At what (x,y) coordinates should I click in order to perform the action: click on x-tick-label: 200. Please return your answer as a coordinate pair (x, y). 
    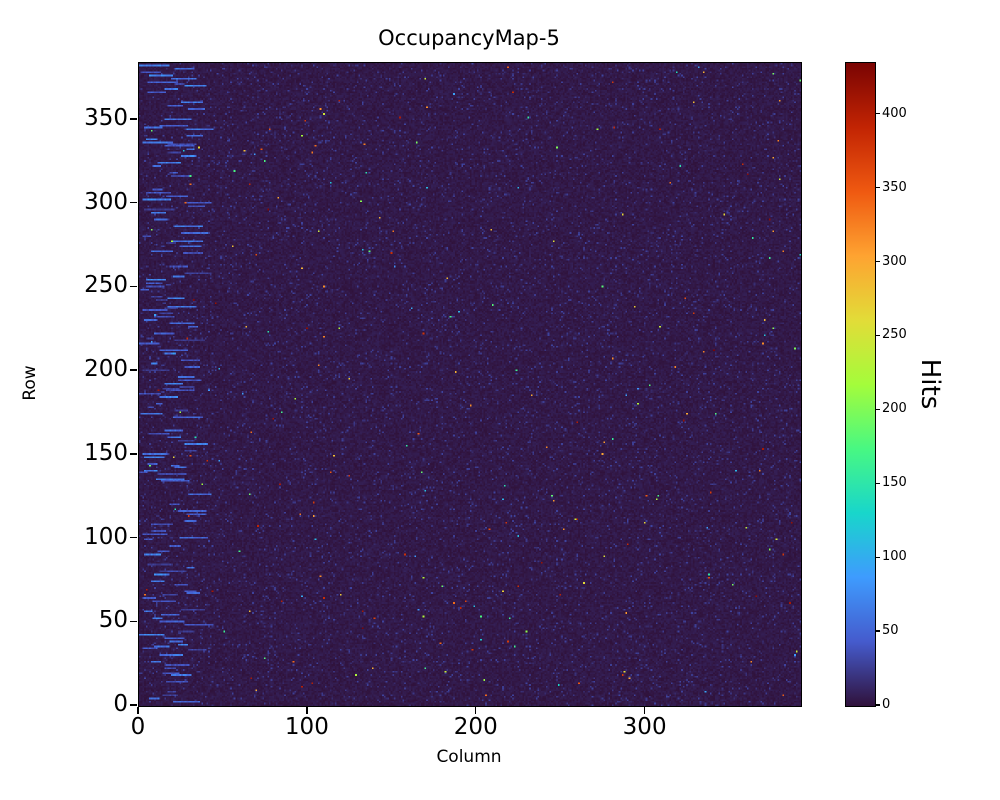
    Looking at the image, I should click on (475, 727).